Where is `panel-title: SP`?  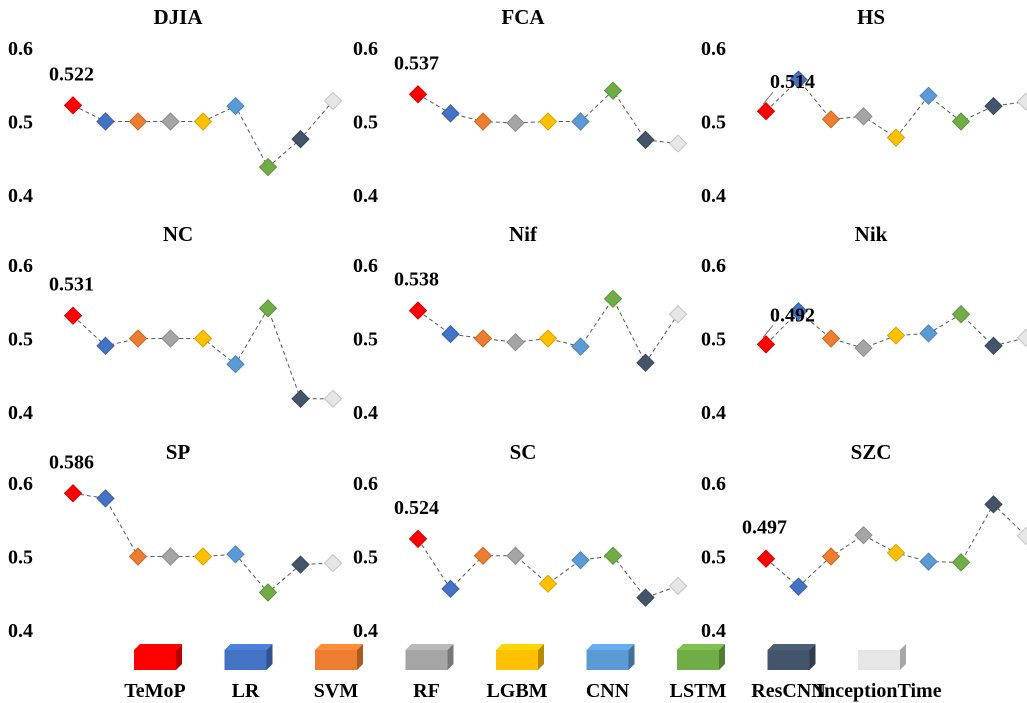
panel-title: SP is located at coordinates (178, 452).